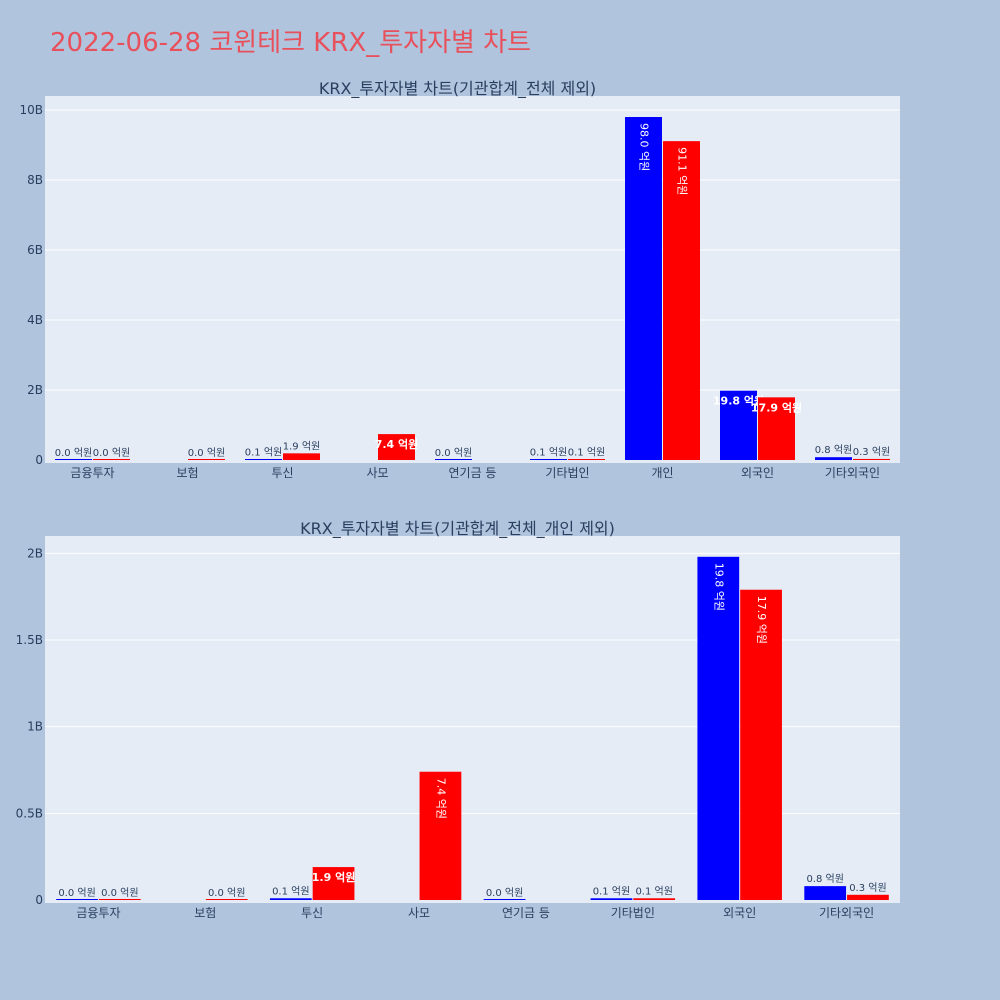 This screenshot has height=1000, width=1000. I want to click on y-tick-label: 10B, so click(31, 110).